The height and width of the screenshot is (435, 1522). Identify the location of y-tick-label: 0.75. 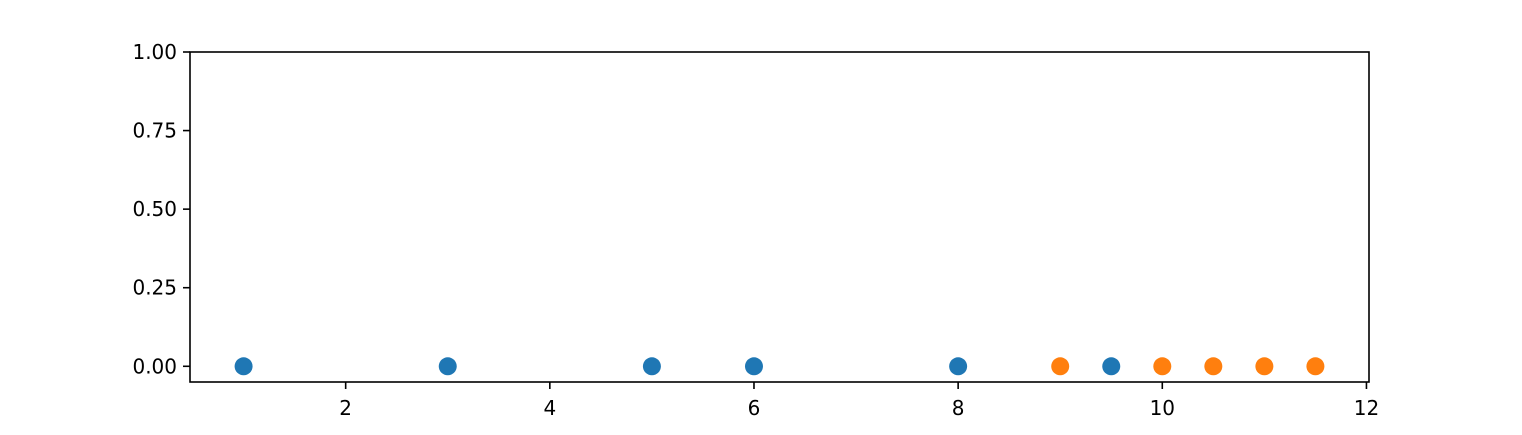
(154, 131).